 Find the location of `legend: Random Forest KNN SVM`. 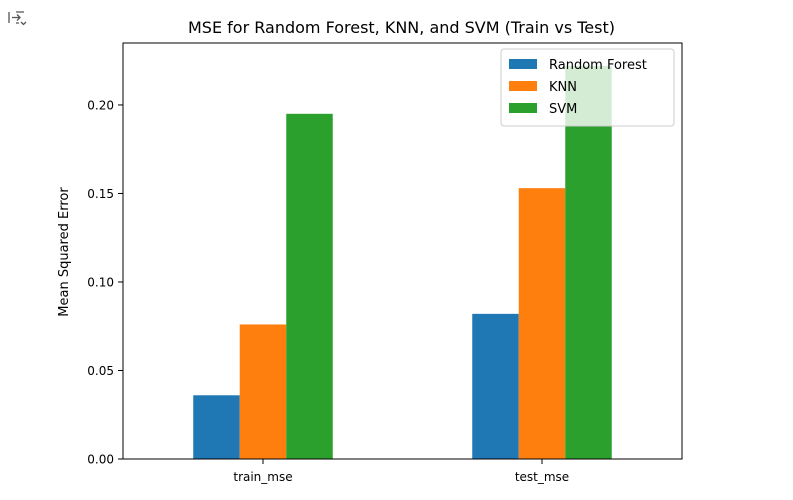

legend: Random Forest KNN SVM is located at coordinates (587, 87).